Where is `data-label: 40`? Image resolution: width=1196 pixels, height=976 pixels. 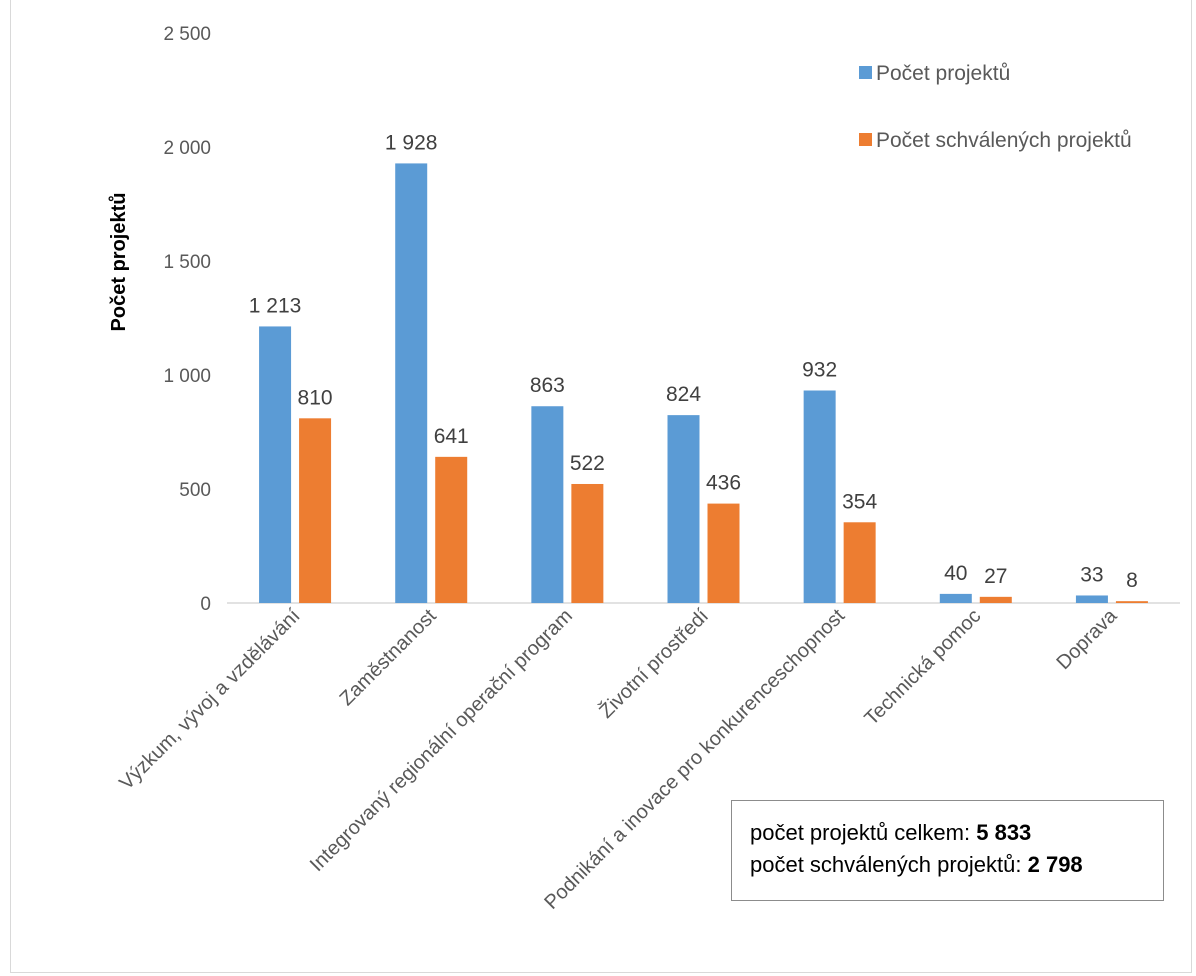
data-label: 40 is located at coordinates (955, 573).